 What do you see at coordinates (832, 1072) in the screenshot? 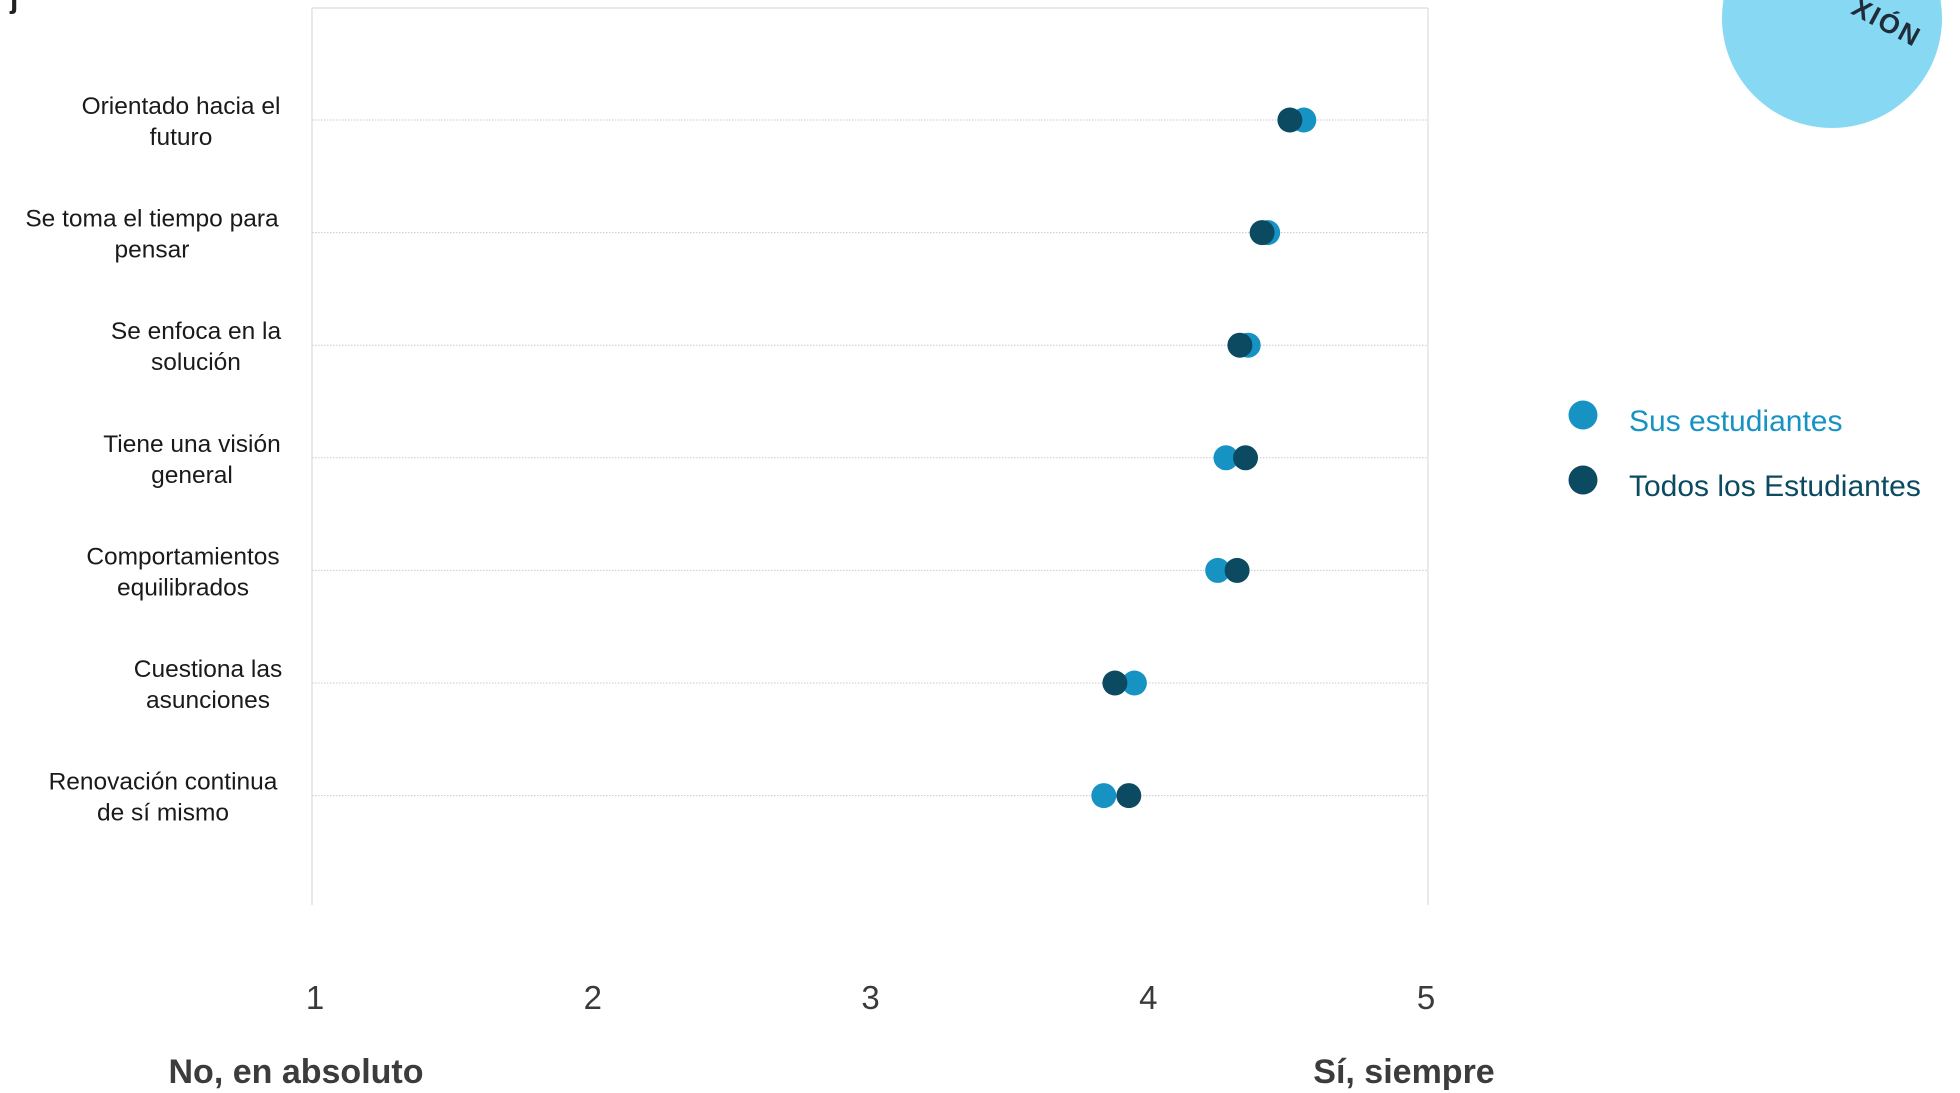
I see `scale-anchor-labels: No, en absoluto Sí, siempre` at bounding box center [832, 1072].